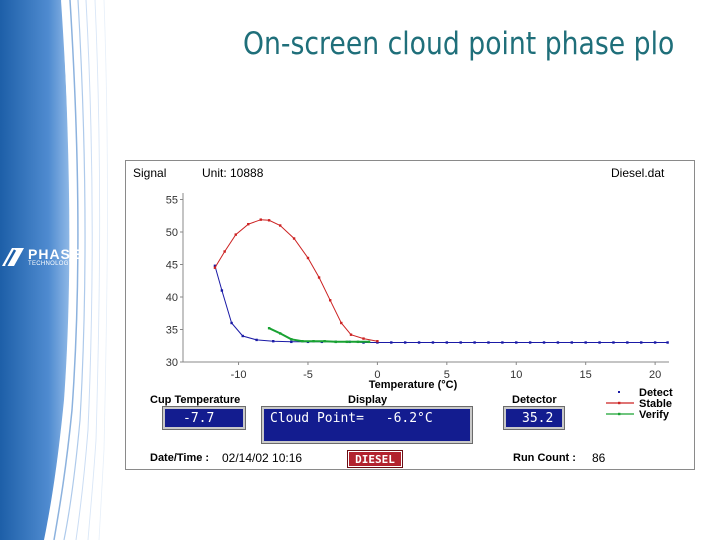 The image size is (720, 540). I want to click on x-tick-label: -5, so click(308, 375).